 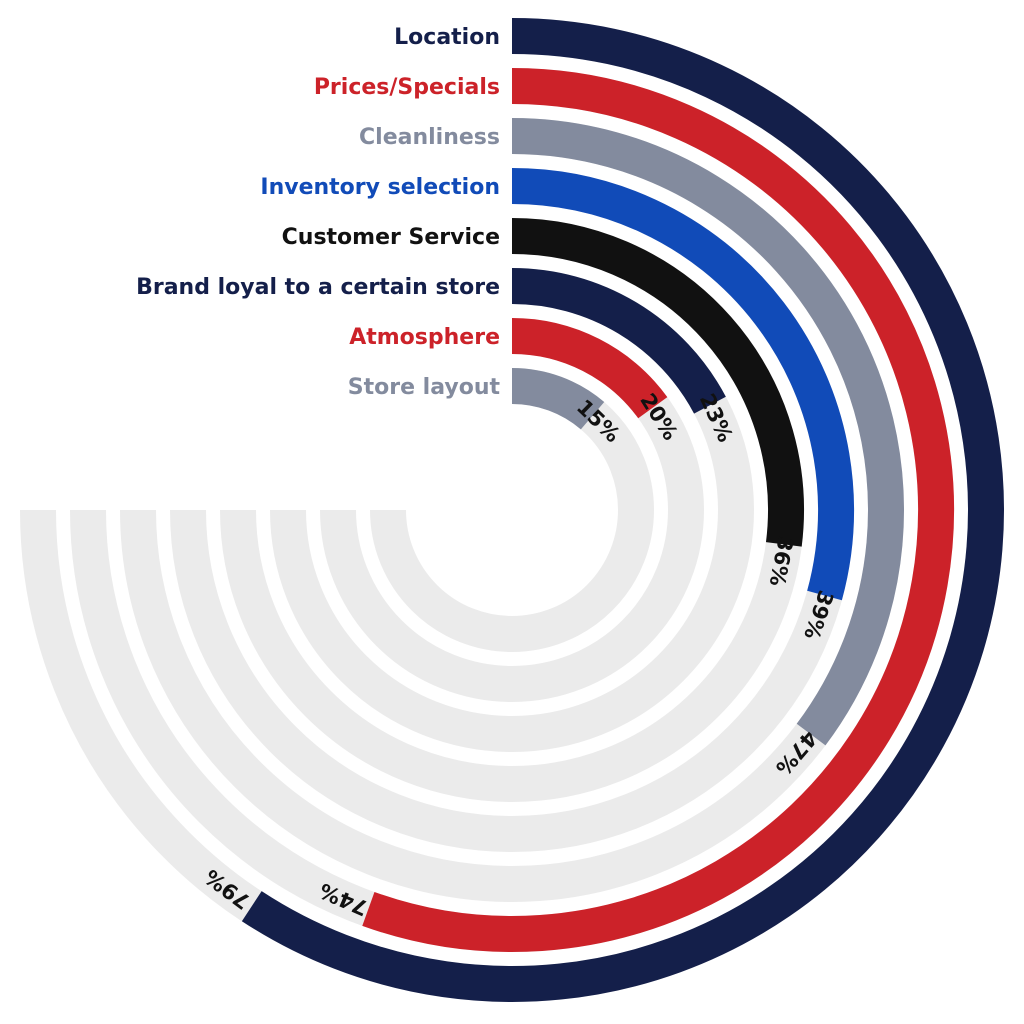 What do you see at coordinates (429, 137) in the screenshot?
I see `category-label-cleanliness: Cleanliness` at bounding box center [429, 137].